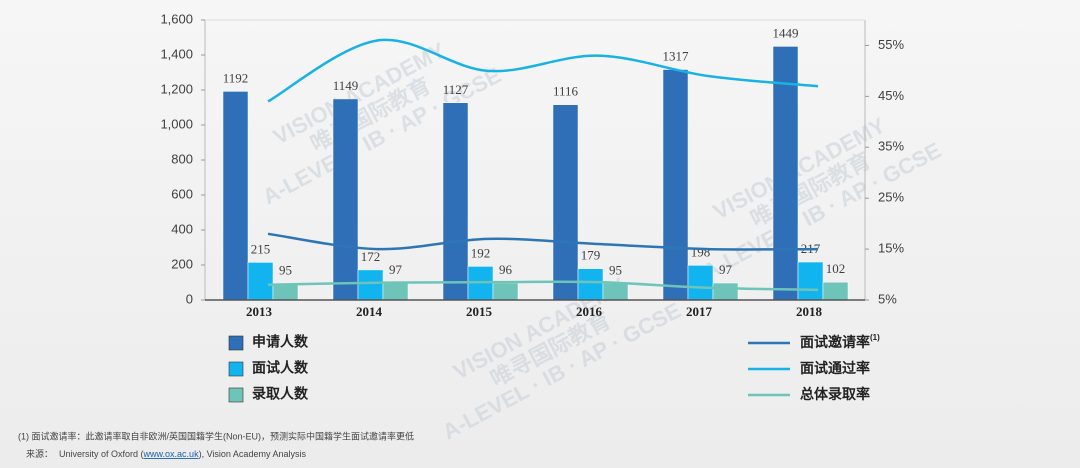  What do you see at coordinates (891, 248) in the screenshot?
I see `y2-tick-label: 15%` at bounding box center [891, 248].